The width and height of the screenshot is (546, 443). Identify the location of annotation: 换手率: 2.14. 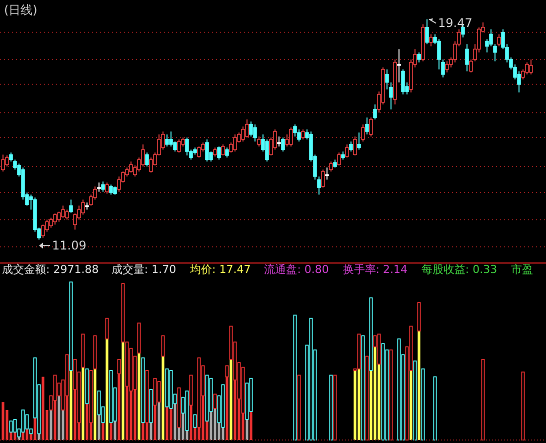
(375, 269).